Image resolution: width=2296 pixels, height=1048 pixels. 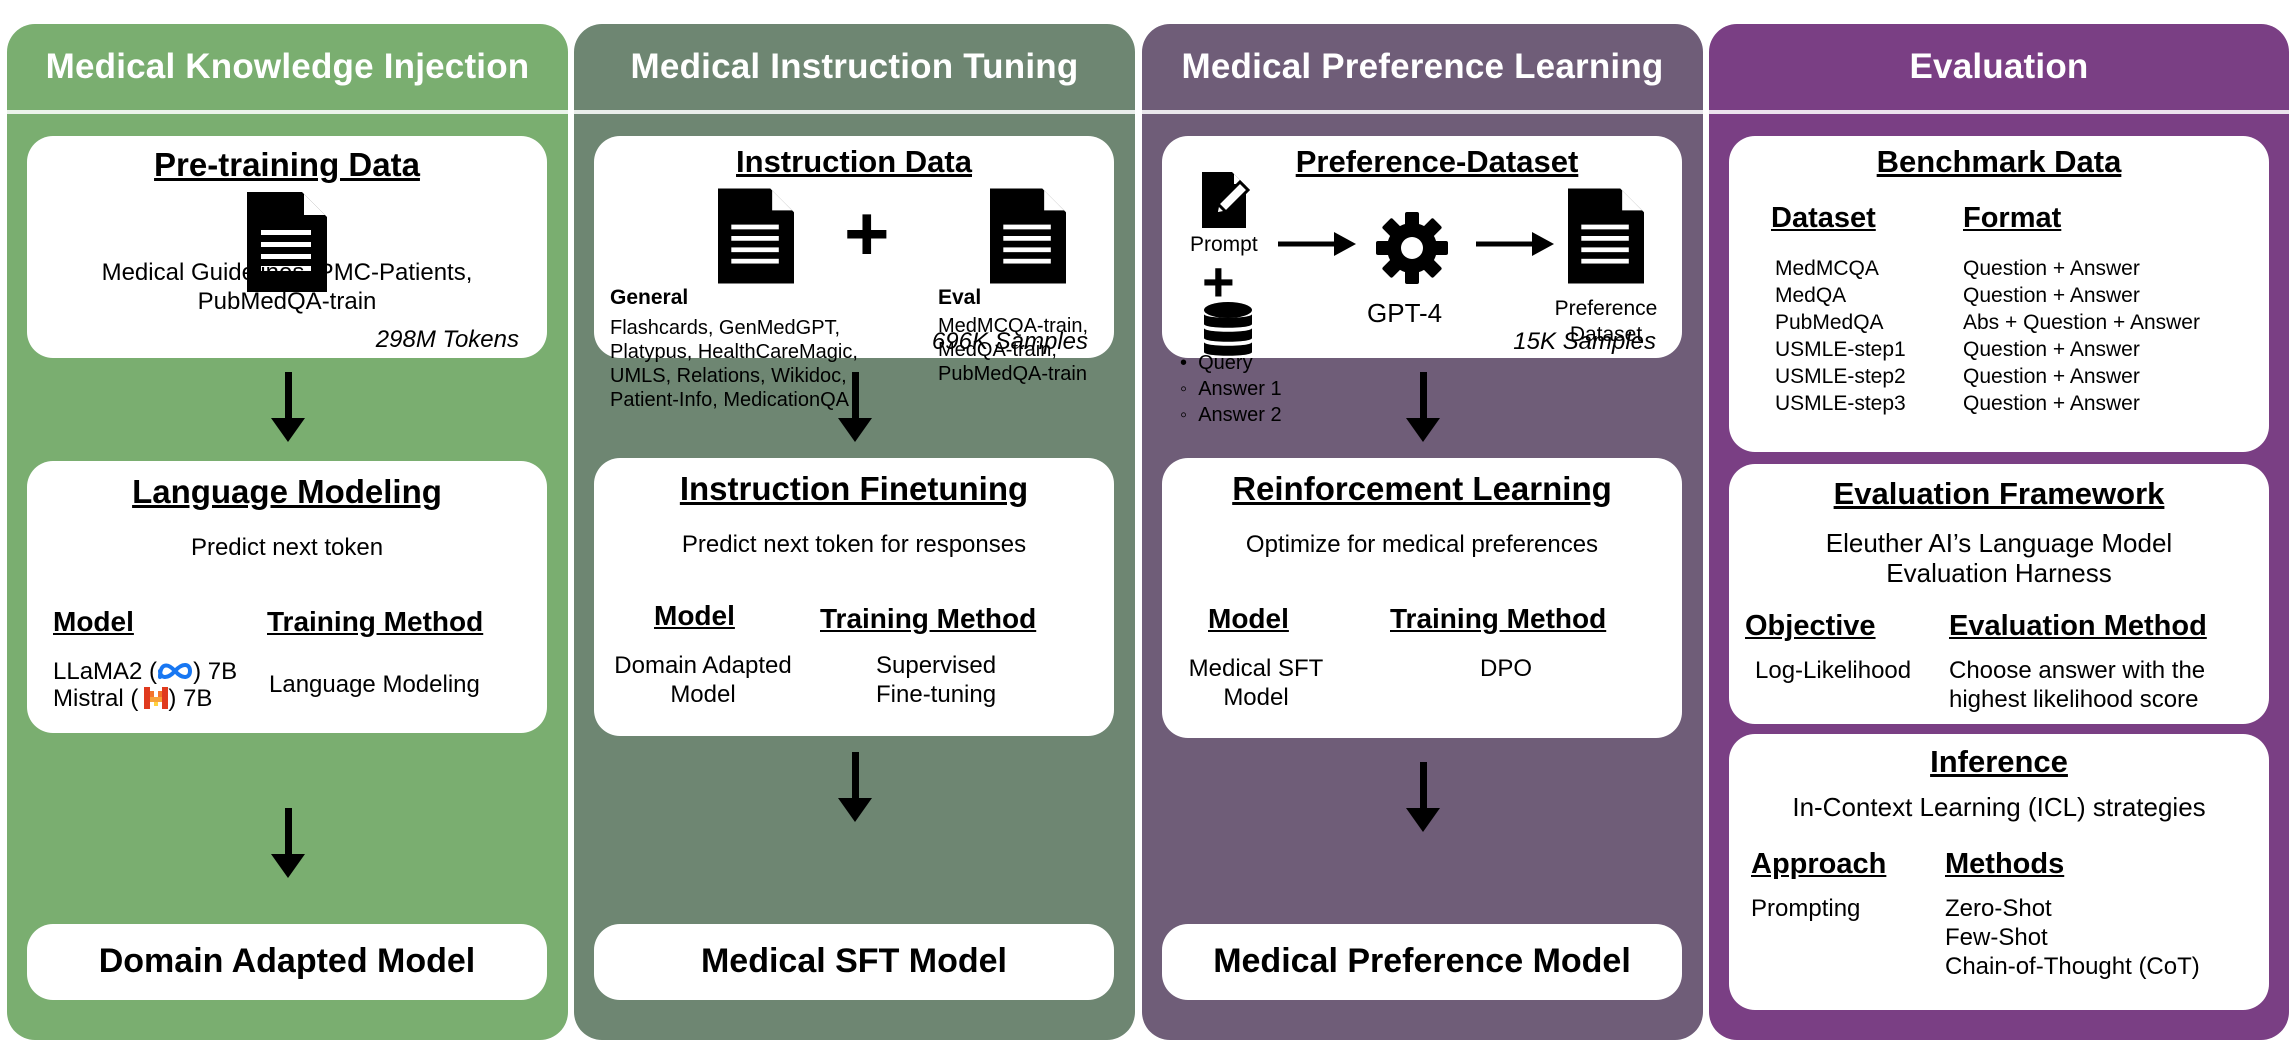 What do you see at coordinates (854, 161) in the screenshot?
I see `box-heading: Instruction Data` at bounding box center [854, 161].